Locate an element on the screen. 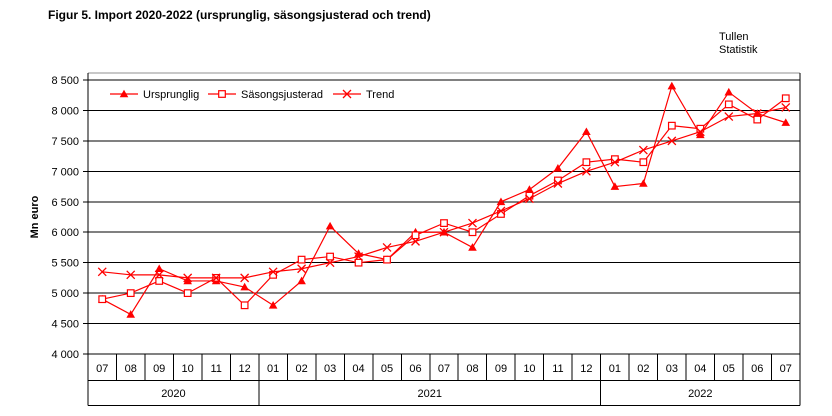 The width and height of the screenshot is (832, 416). y-tick-label: 4 000 is located at coordinates (65, 355).